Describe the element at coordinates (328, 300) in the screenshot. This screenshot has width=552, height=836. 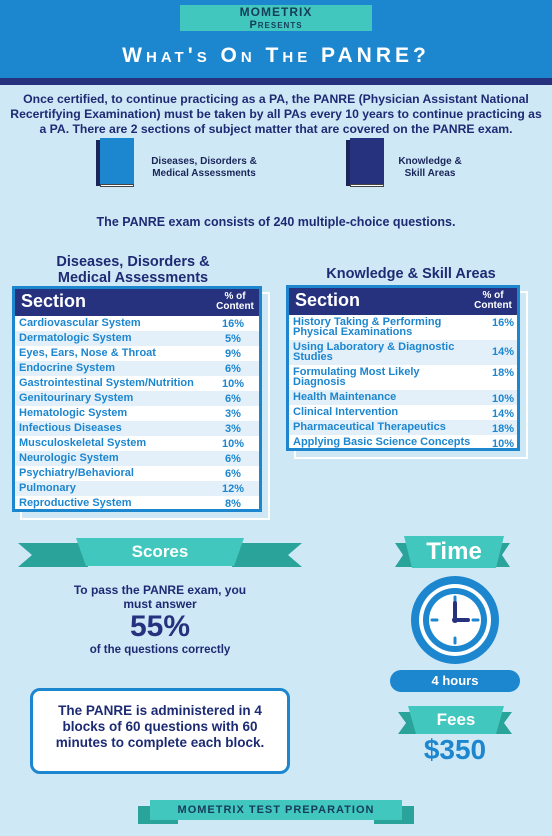
I see `table2-col-section: Section` at that location.